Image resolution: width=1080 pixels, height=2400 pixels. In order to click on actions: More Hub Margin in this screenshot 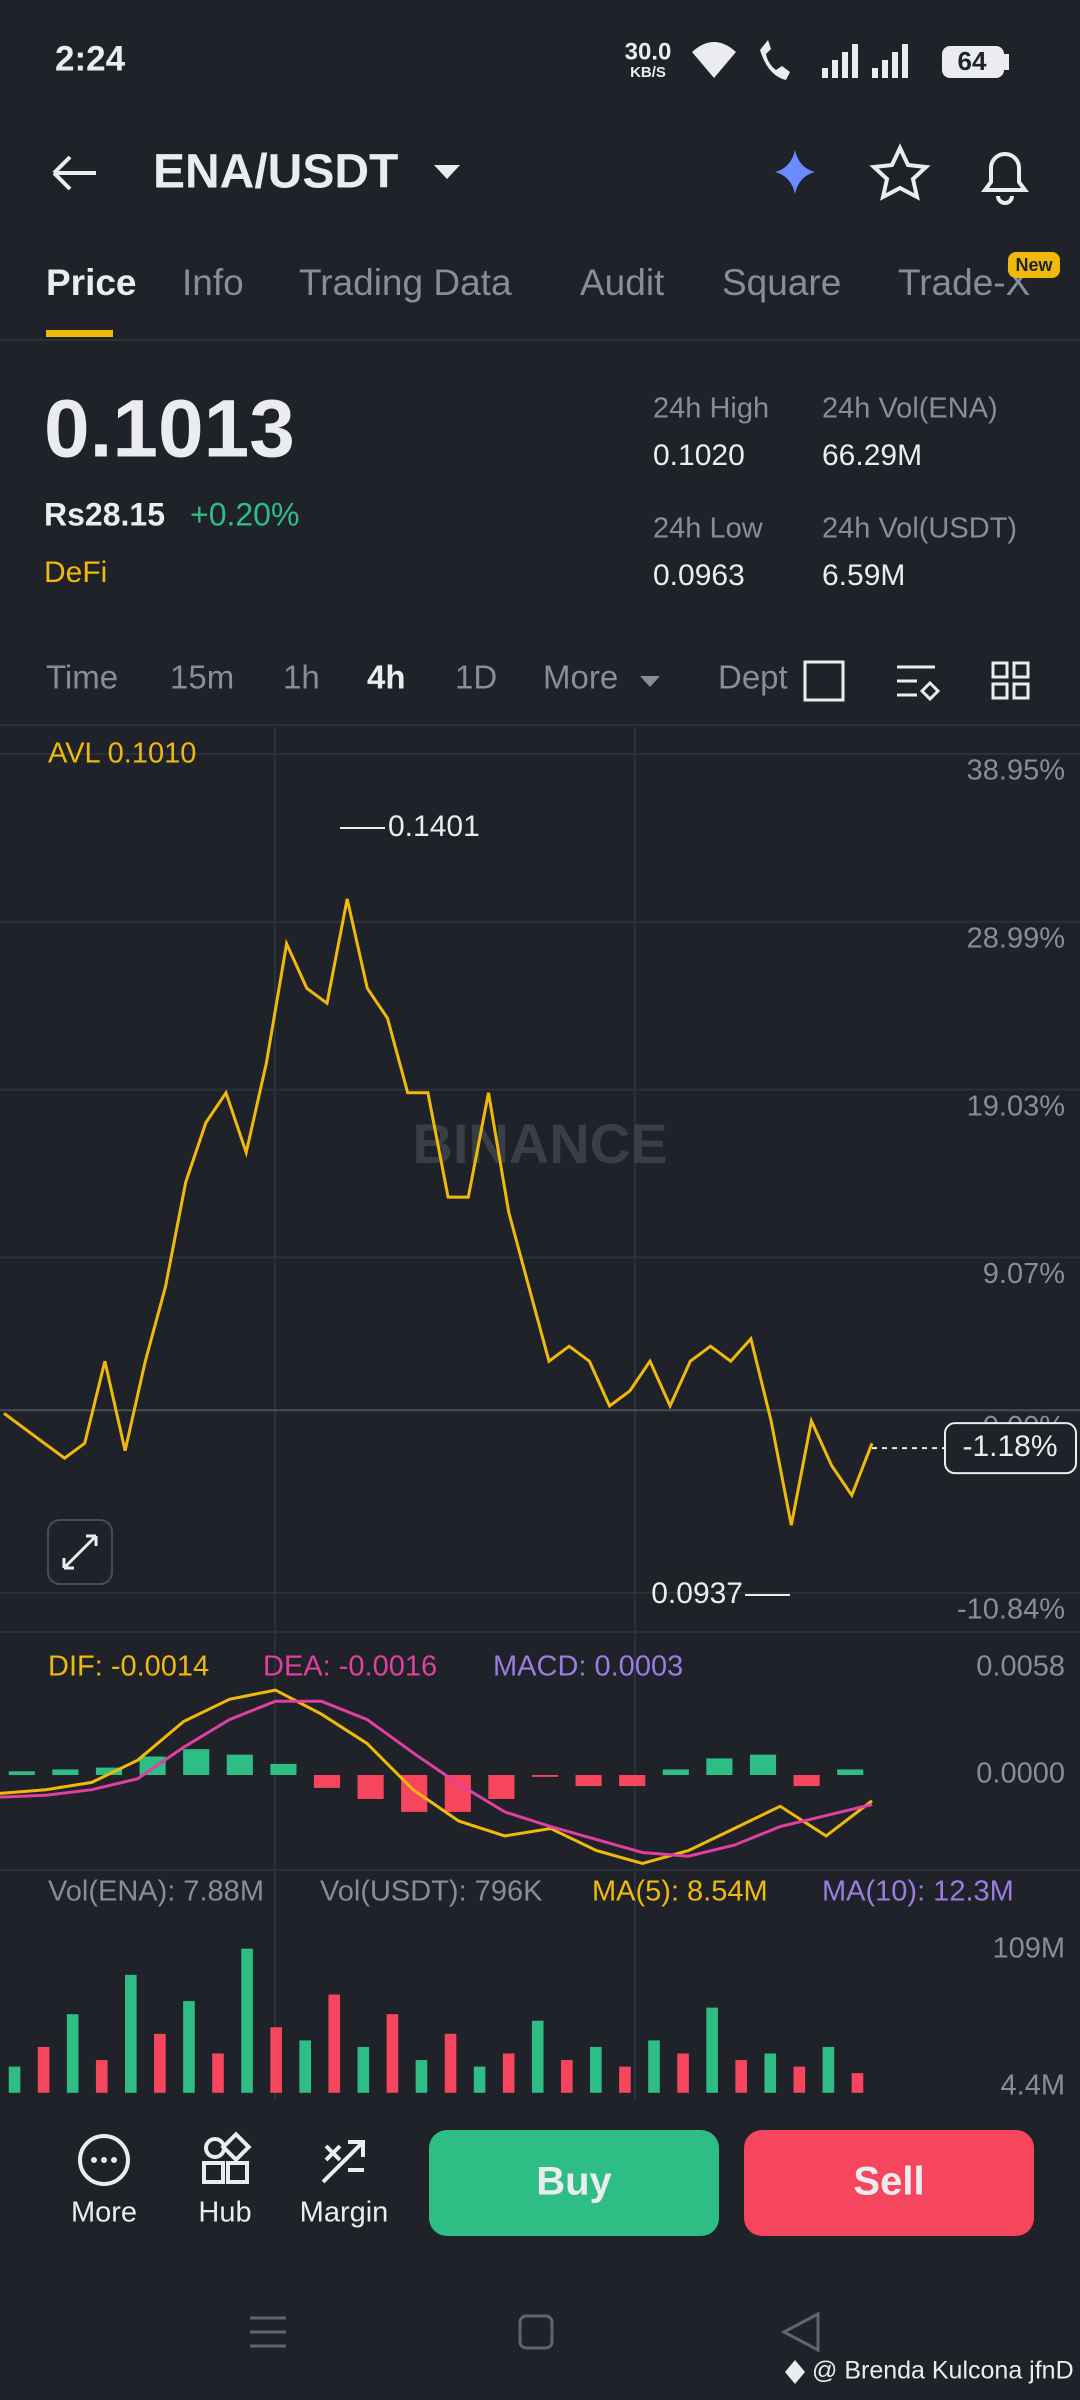, I will do `click(229, 2213)`.